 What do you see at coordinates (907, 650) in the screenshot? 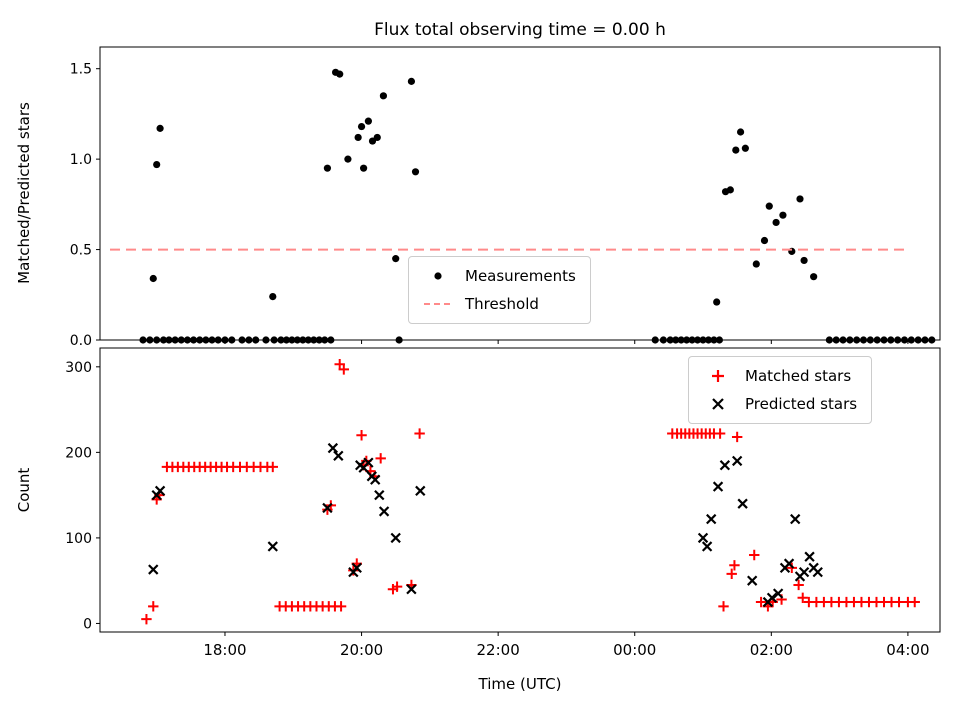
I see `x-tick-label: 04:00` at bounding box center [907, 650].